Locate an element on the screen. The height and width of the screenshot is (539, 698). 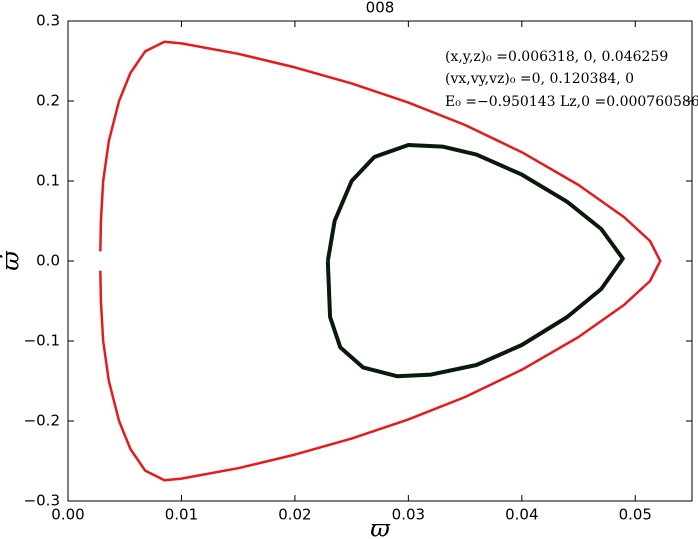
x-tick-label: 0.00 is located at coordinates (67, 515).